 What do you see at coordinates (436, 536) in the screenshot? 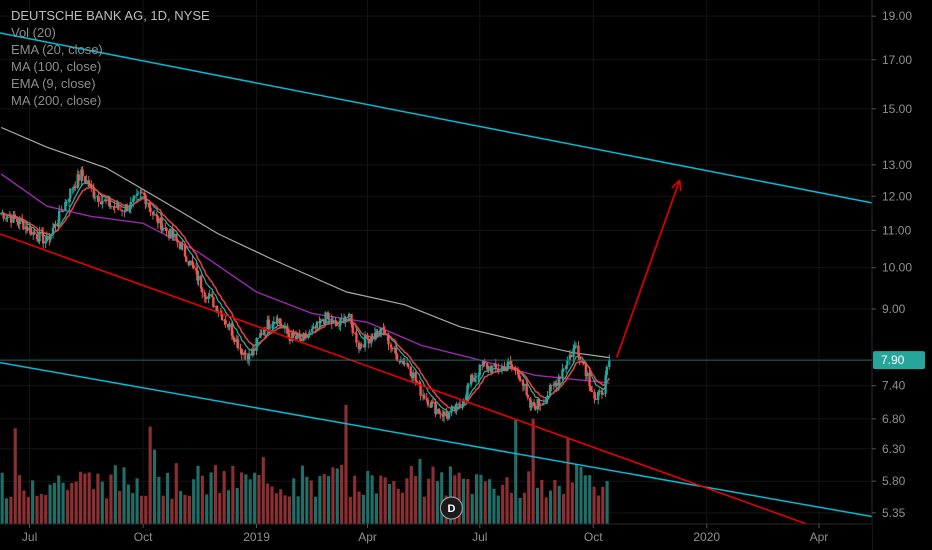
I see `time-axis: Jul Oct 2019 Apr Jul Oct 2020 Apr` at bounding box center [436, 536].